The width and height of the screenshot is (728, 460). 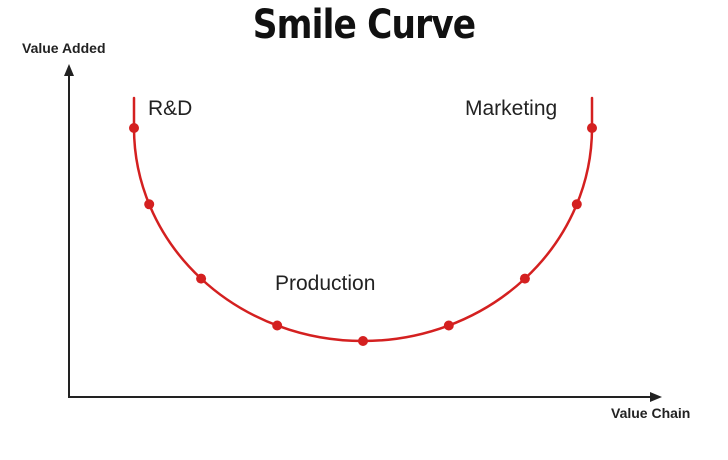 I want to click on stage-label-marketing: Marketing, so click(x=511, y=108).